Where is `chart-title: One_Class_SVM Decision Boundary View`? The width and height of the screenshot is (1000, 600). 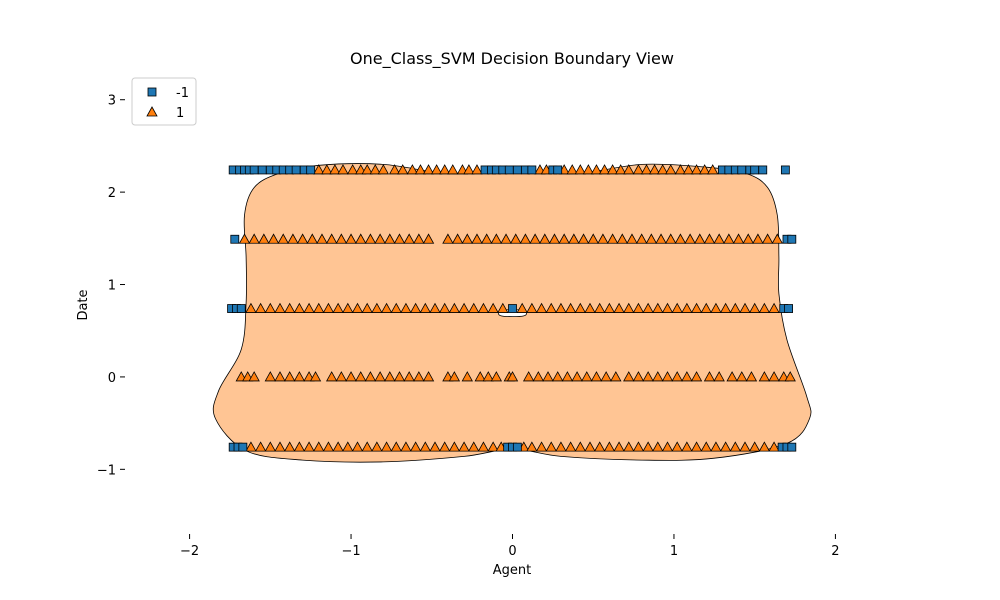 chart-title: One_Class_SVM Decision Boundary View is located at coordinates (512, 59).